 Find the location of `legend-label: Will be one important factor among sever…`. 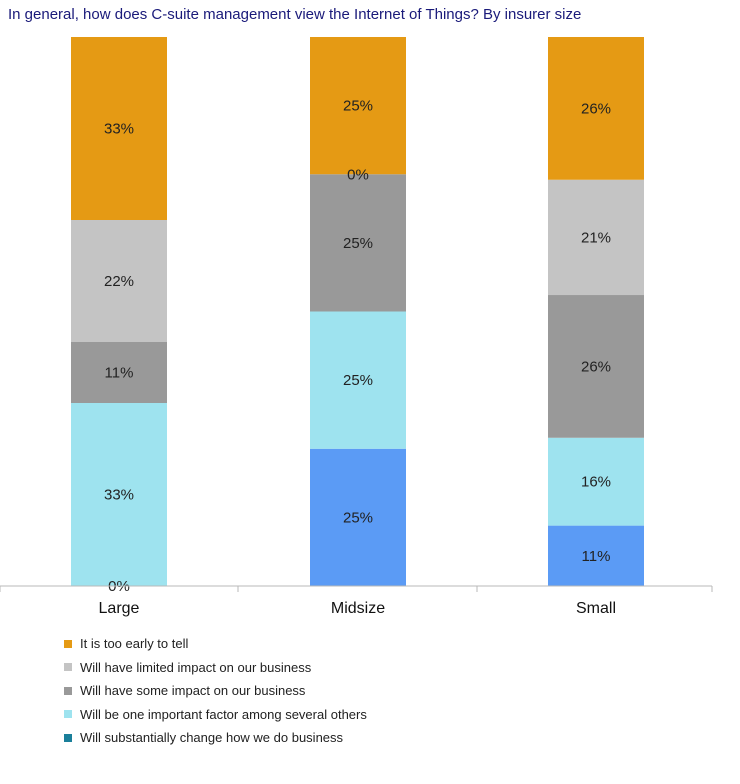

legend-label: Will be one important factor among sever… is located at coordinates (223, 714).